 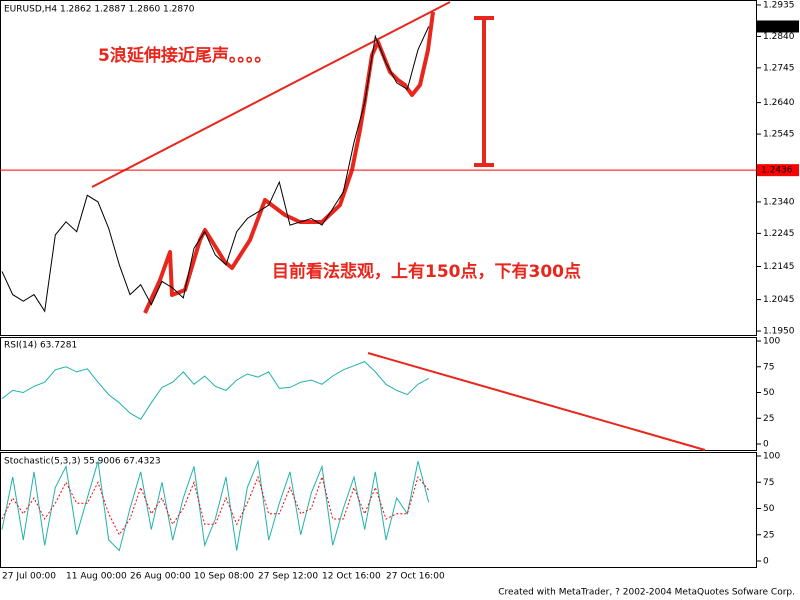 What do you see at coordinates (426, 271) in the screenshot?
I see `annotation: 目前看法悲观，上有150点，下有300点` at bounding box center [426, 271].